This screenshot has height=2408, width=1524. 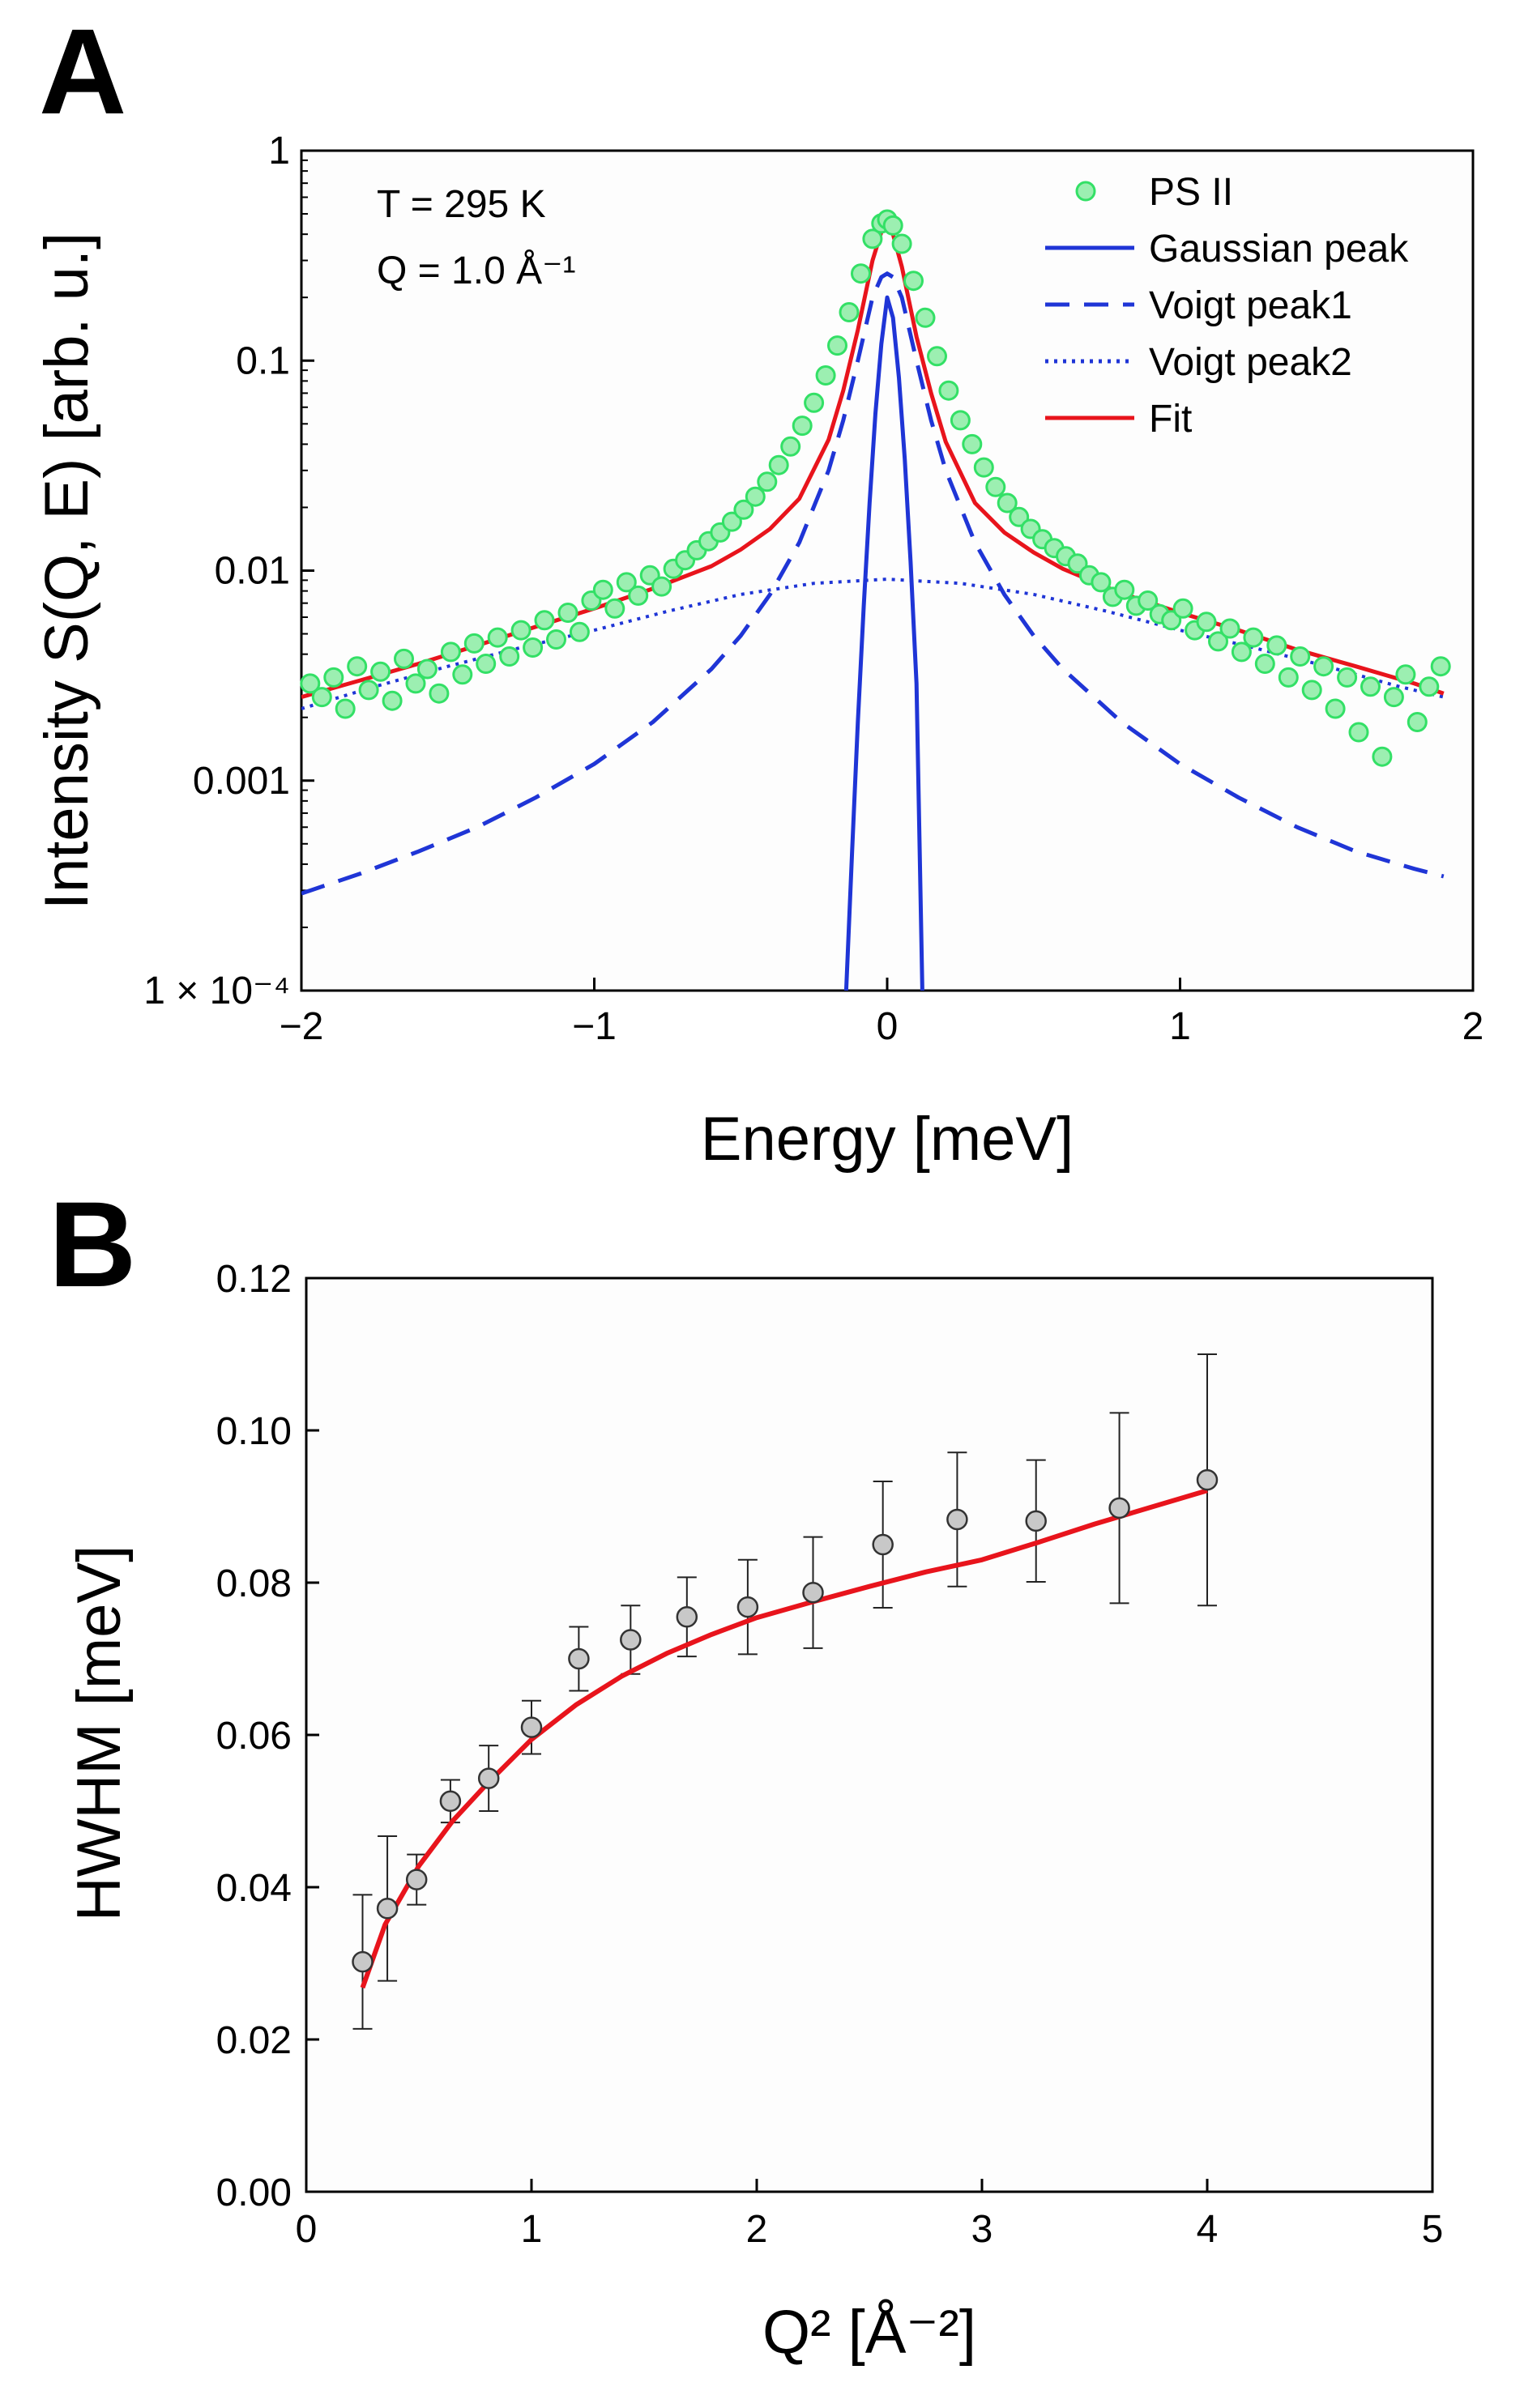 I want to click on y-axis-title-b: HWHM [meV], so click(x=99, y=1733).